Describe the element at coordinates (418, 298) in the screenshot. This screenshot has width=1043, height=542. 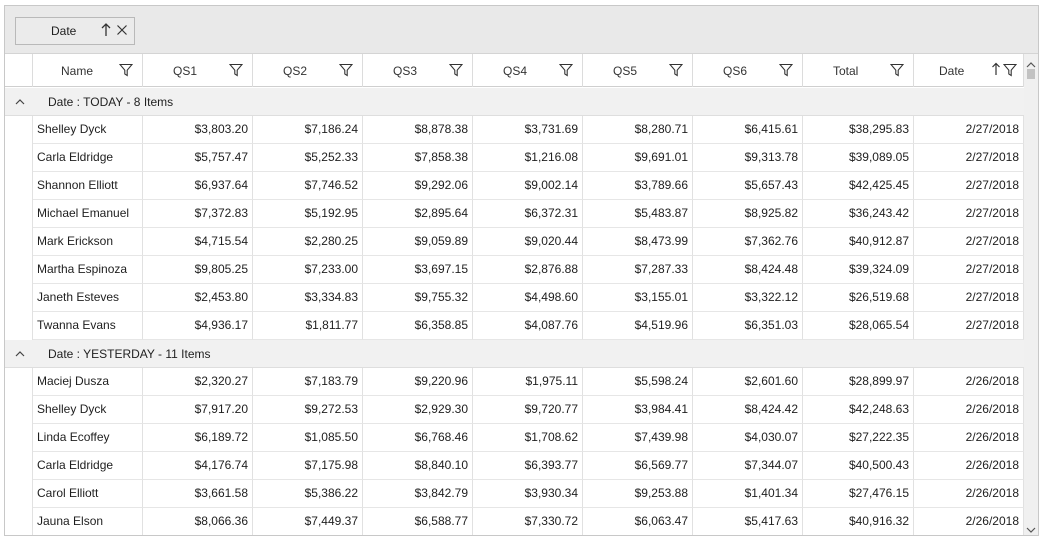
I see `cell-qs3: $9,755.32` at that location.